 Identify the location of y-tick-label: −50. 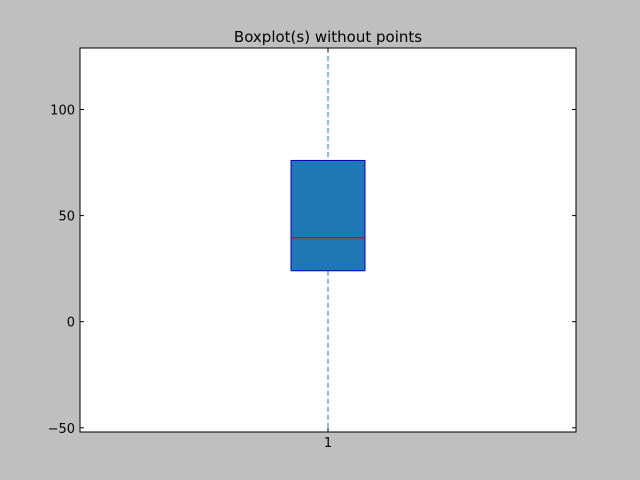
(61, 429).